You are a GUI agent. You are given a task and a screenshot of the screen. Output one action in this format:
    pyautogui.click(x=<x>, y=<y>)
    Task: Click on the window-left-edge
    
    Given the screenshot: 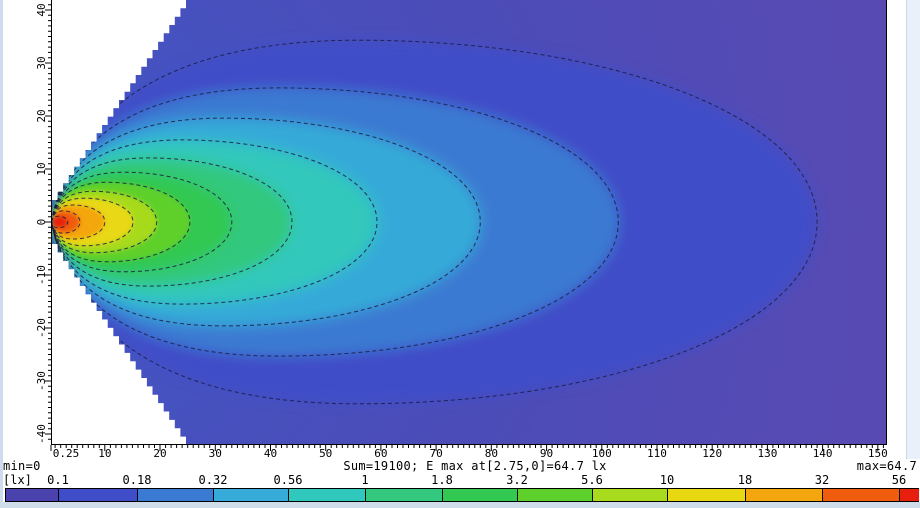 What is the action you would take?
    pyautogui.click(x=1, y=254)
    